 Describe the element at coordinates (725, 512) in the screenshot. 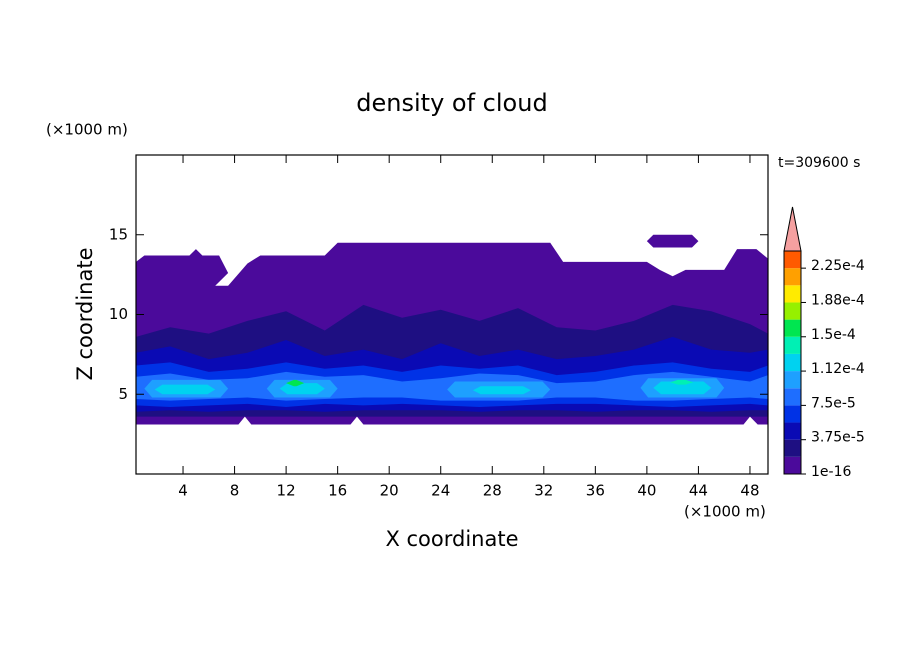

I see `x-unit: (×1000 m)` at that location.